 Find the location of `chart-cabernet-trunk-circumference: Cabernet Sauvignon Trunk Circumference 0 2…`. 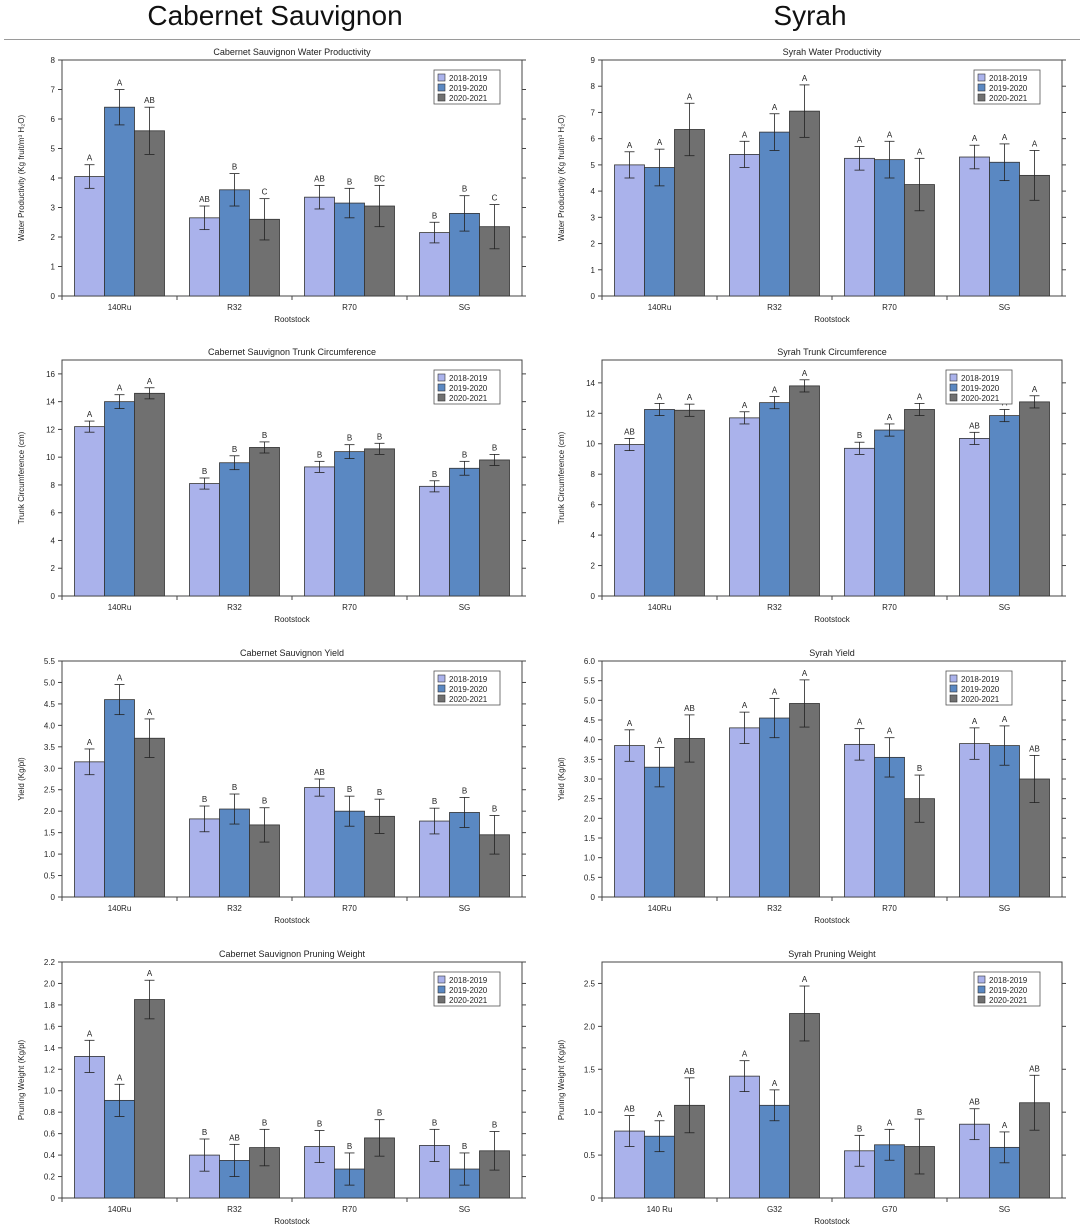

chart-cabernet-trunk-circumference: Cabernet Sauvignon Trunk Circumference 0 2… is located at coordinates (271, 485).